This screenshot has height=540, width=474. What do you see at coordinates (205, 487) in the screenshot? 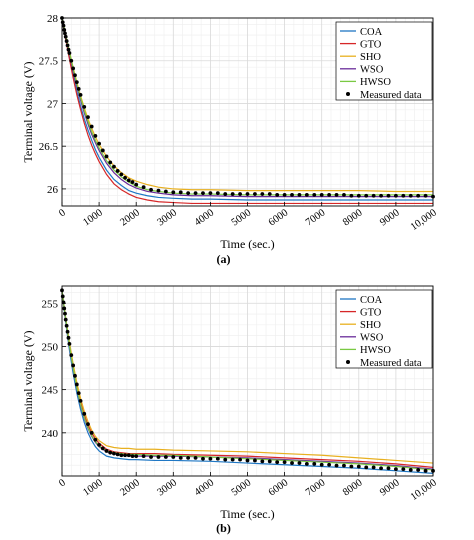
I see `x-tick-label: 4000` at bounding box center [205, 487].